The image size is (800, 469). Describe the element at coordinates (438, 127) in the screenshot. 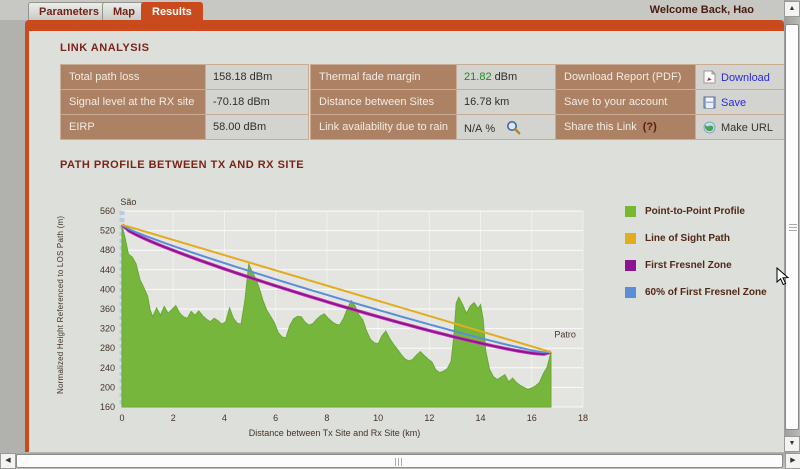

I see `table-row: Link availability due to rain N/A%` at that location.